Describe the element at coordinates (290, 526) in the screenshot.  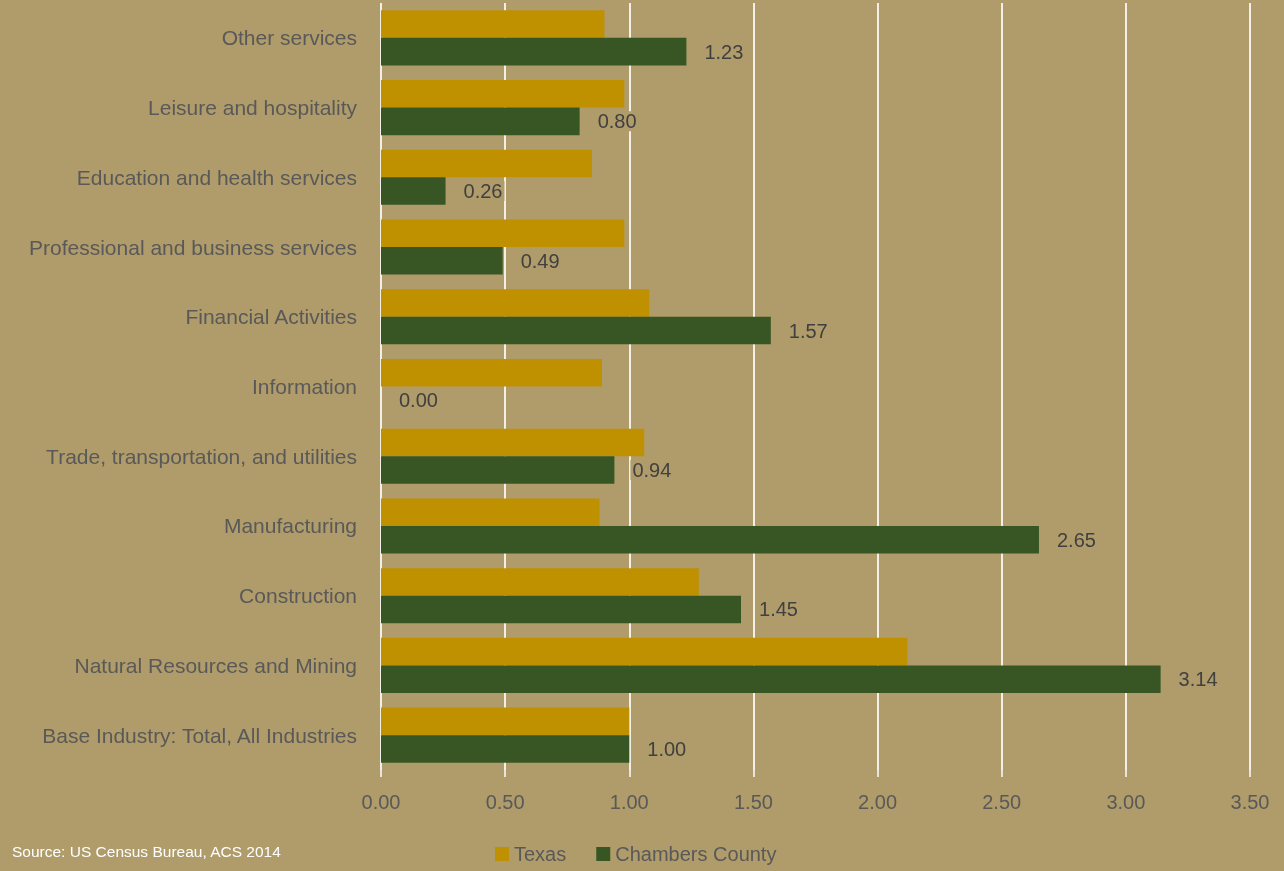
I see `y-tick-label: Manufacturing` at that location.